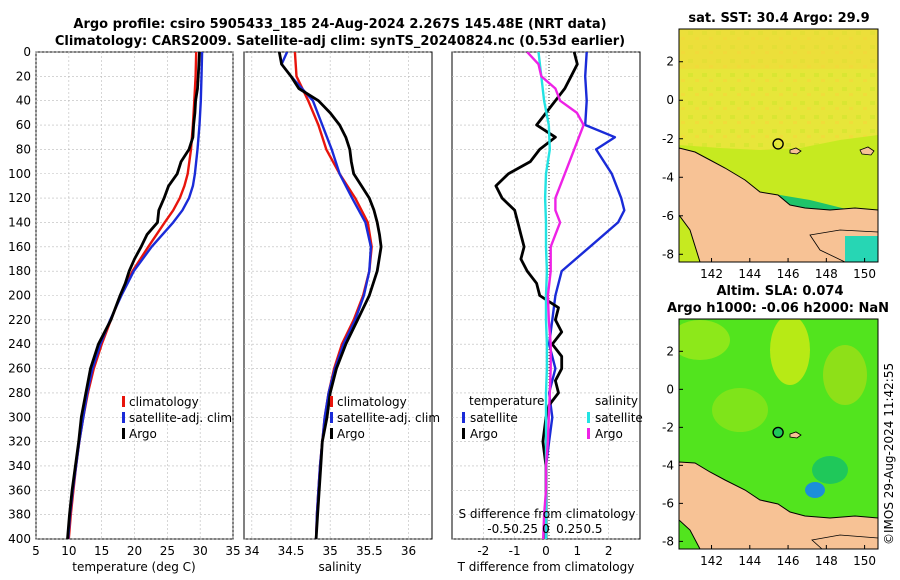  Describe the element at coordinates (339, 567) in the screenshot. I see `salinity-xlabel: salinity` at that location.